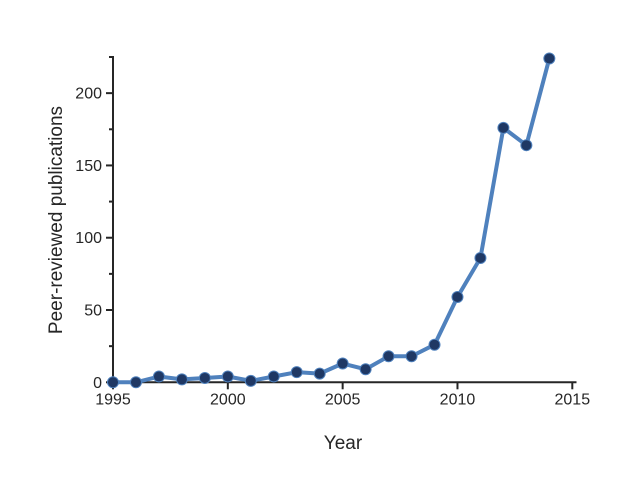 The image size is (643, 497). Describe the element at coordinates (88, 166) in the screenshot. I see `y-axis-tick-label: 150` at that location.